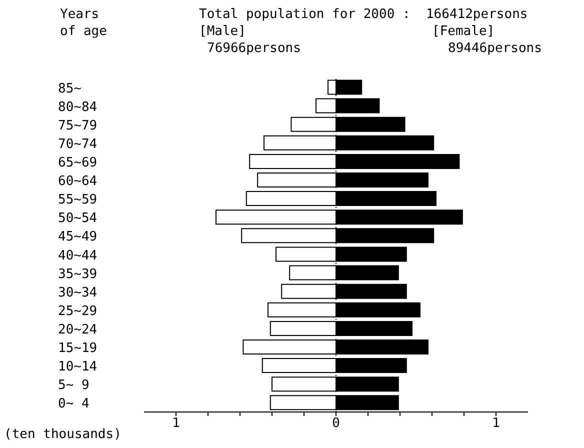 This screenshot has width=584, height=448. I want to click on y-tick-label: 0~ 4, so click(74, 404).